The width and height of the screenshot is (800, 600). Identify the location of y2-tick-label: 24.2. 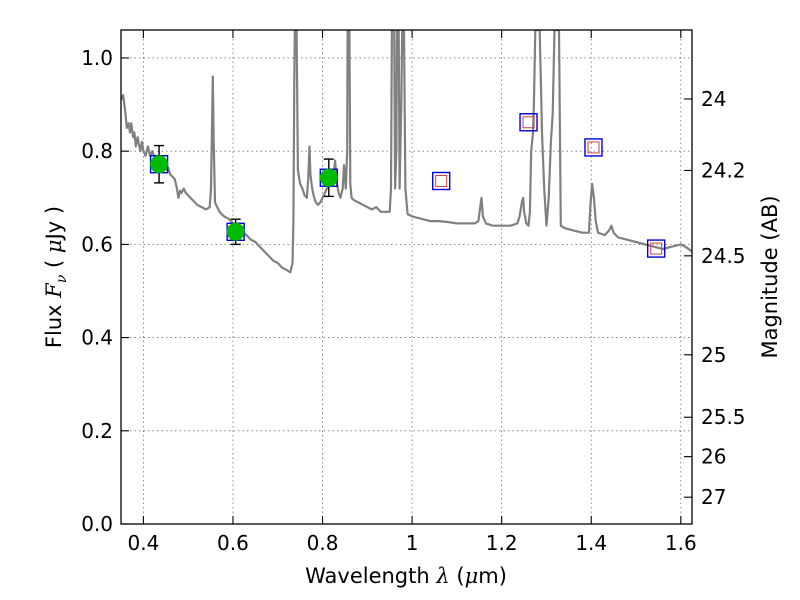
(723, 170).